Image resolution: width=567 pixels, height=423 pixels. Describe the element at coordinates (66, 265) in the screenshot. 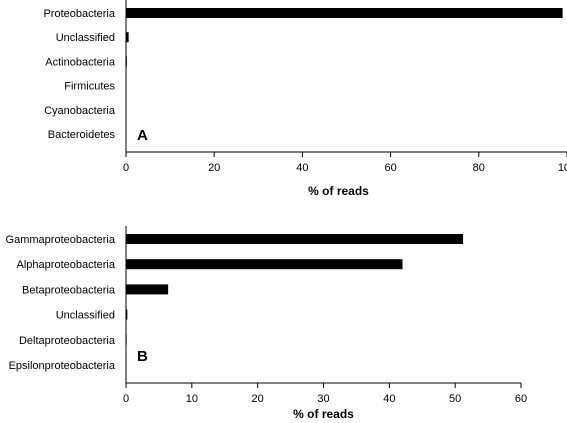

I see `category-label: Alphaproteobacteria` at that location.